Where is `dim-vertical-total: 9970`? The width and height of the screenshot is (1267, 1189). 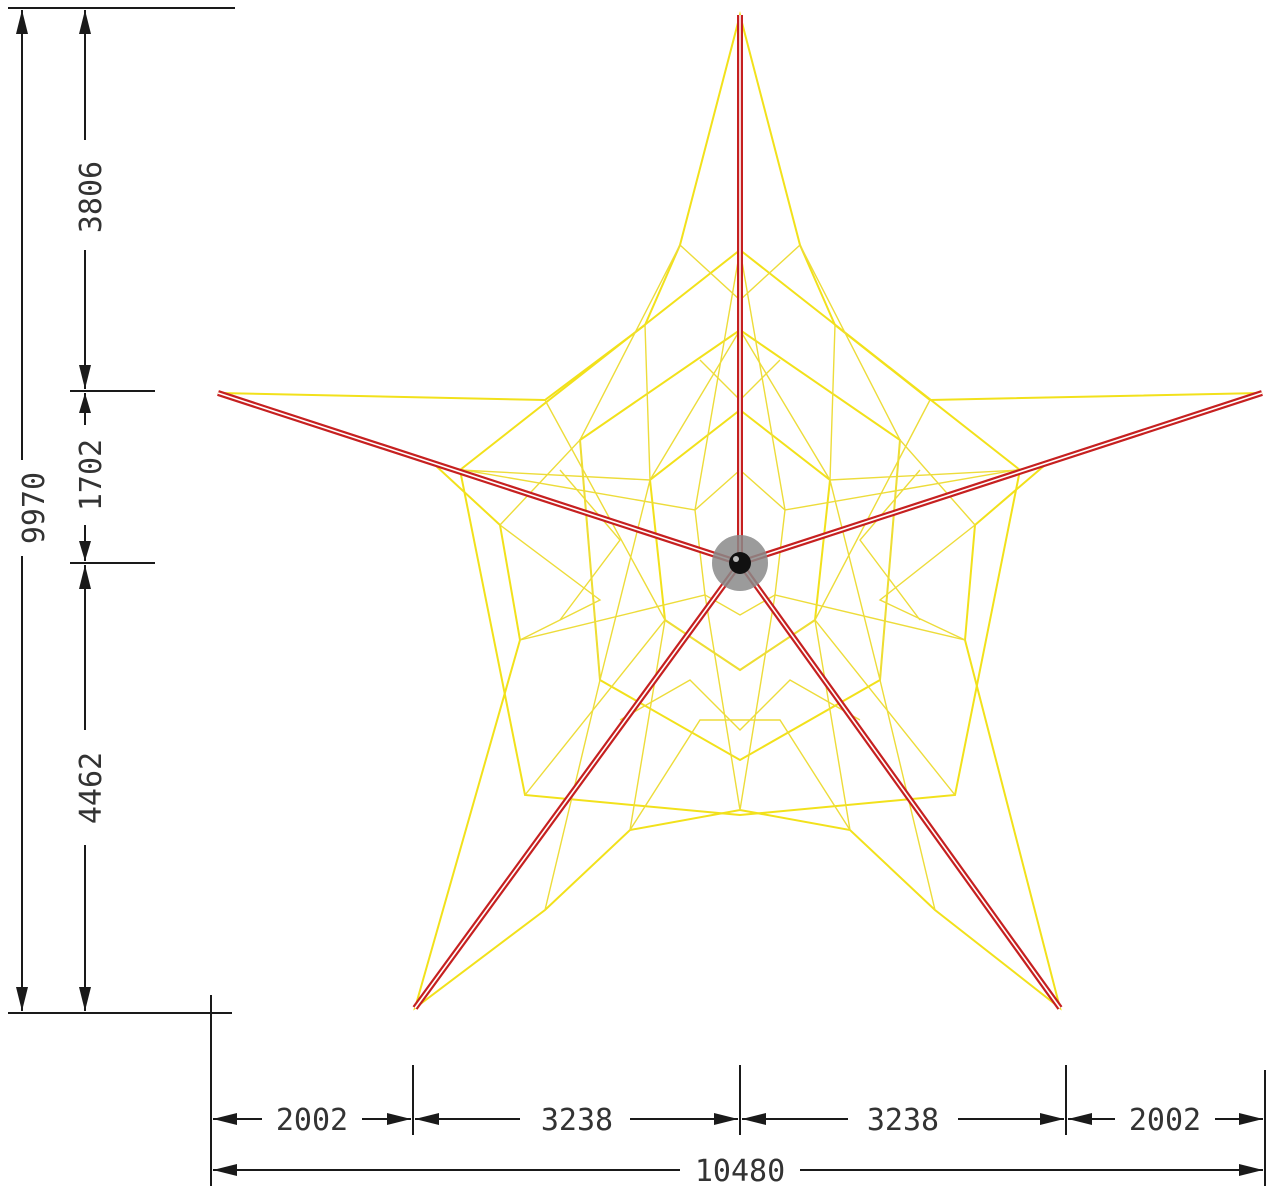 dim-vertical-total: 9970 is located at coordinates (34, 508).